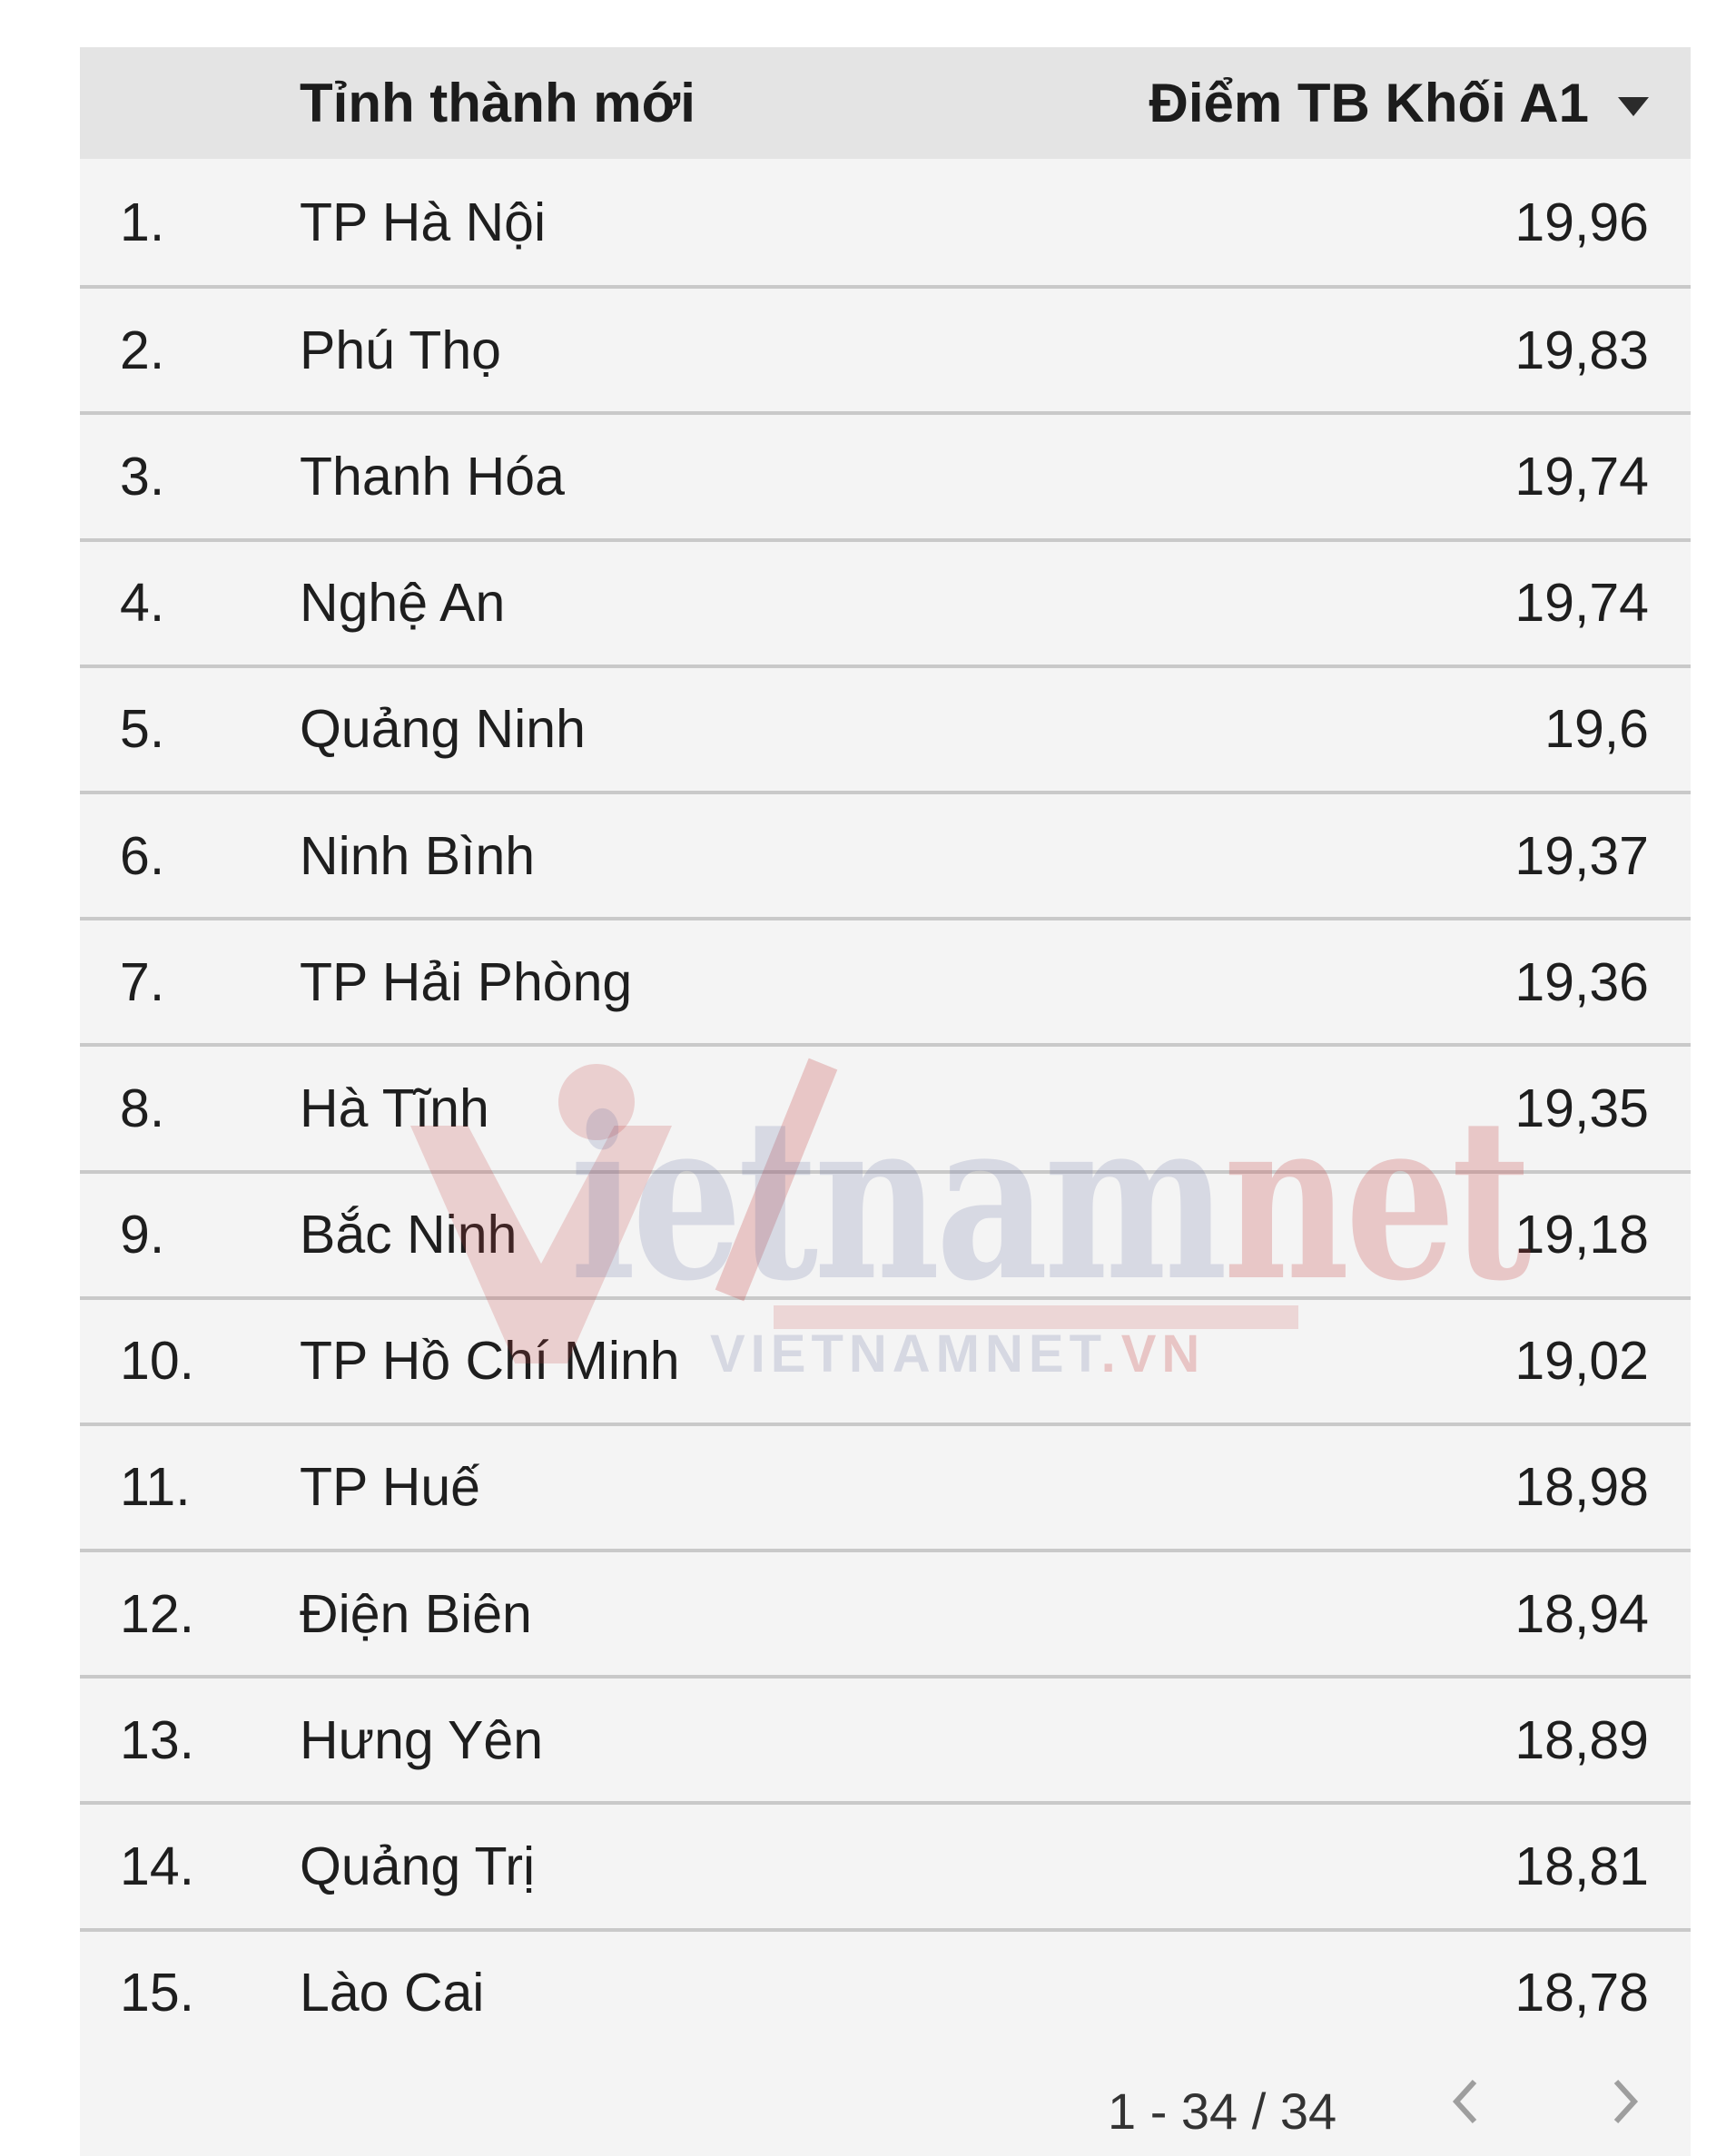 The image size is (1736, 2156). I want to click on row-score: 18,98, so click(1581, 1487).